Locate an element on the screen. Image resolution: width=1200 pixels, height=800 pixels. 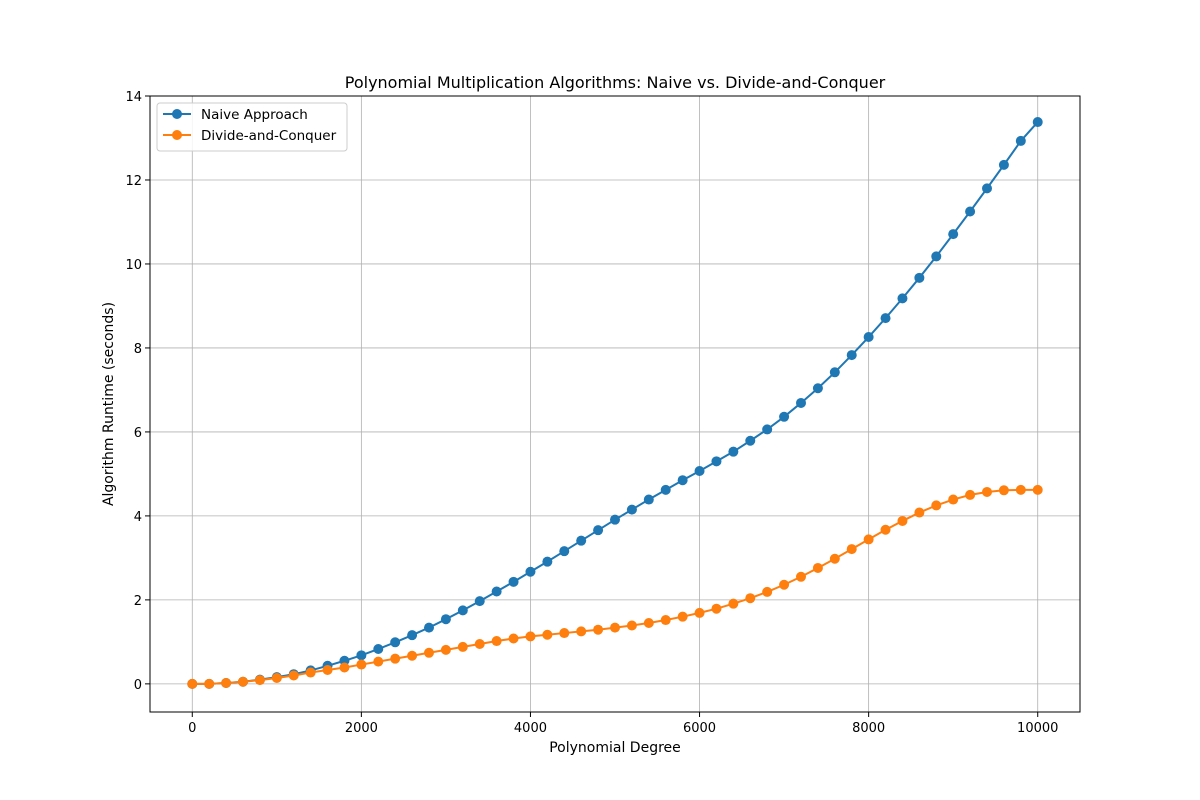
y-axis: 0 2 4 6 8 10 12 14 is located at coordinates (137, 391).